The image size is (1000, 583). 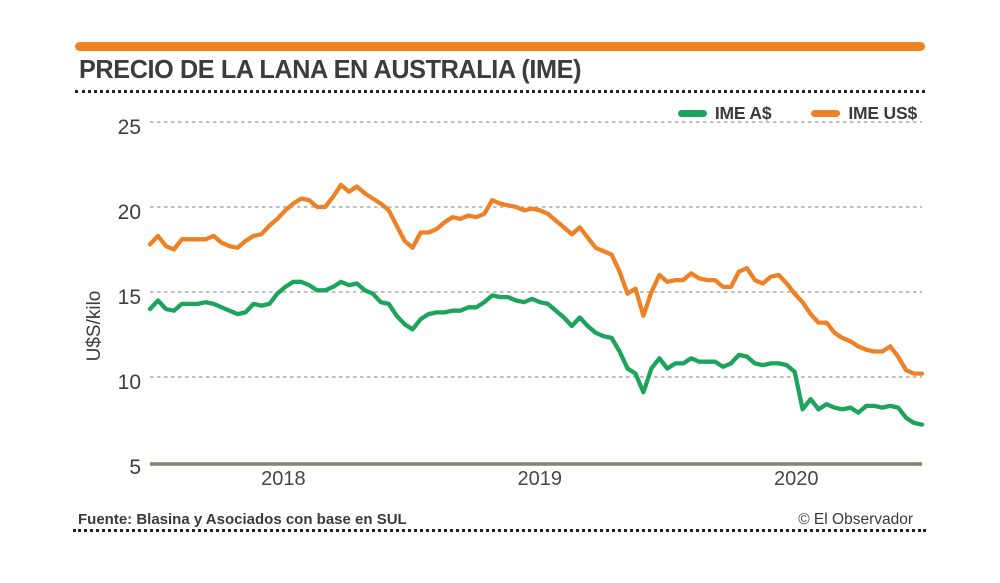 I want to click on y-tick-label: 5, so click(x=135, y=467).